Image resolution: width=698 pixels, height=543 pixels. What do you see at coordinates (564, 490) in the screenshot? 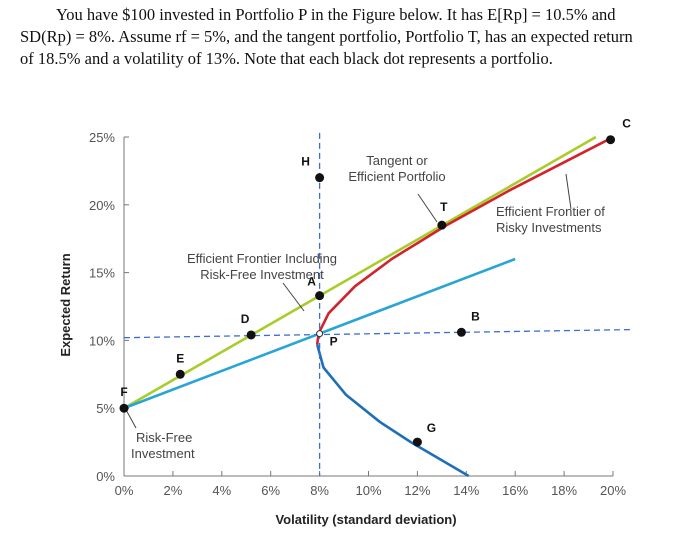
I see `x-tick-label: 18%` at bounding box center [564, 490].